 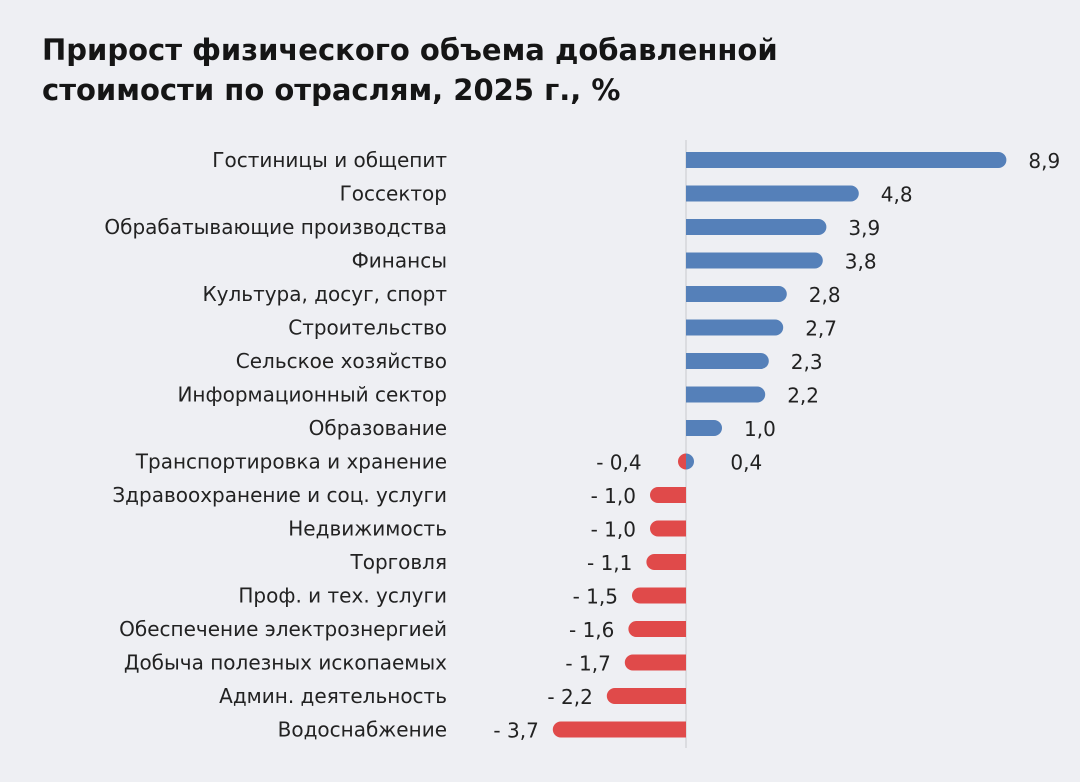 I want to click on category-label: Торговля, so click(x=399, y=562).